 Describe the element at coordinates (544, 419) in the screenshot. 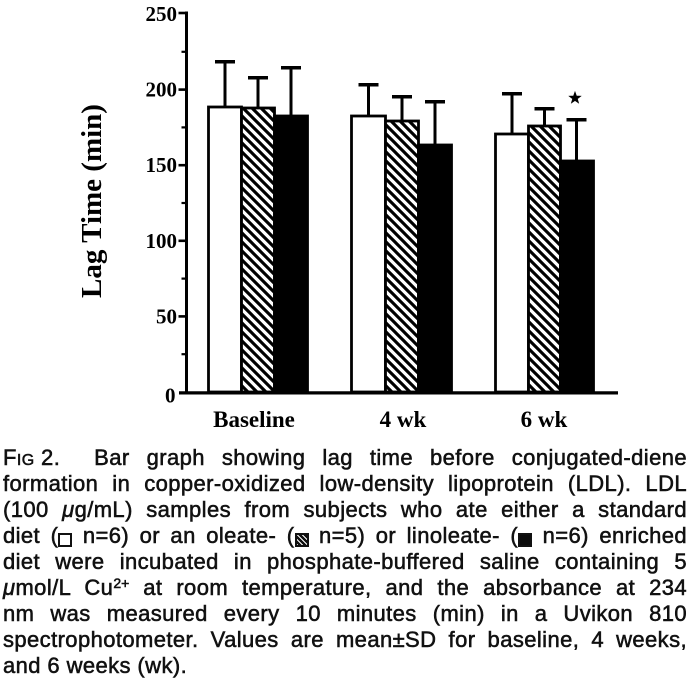

I see `svg-text: 6 wk` at that location.